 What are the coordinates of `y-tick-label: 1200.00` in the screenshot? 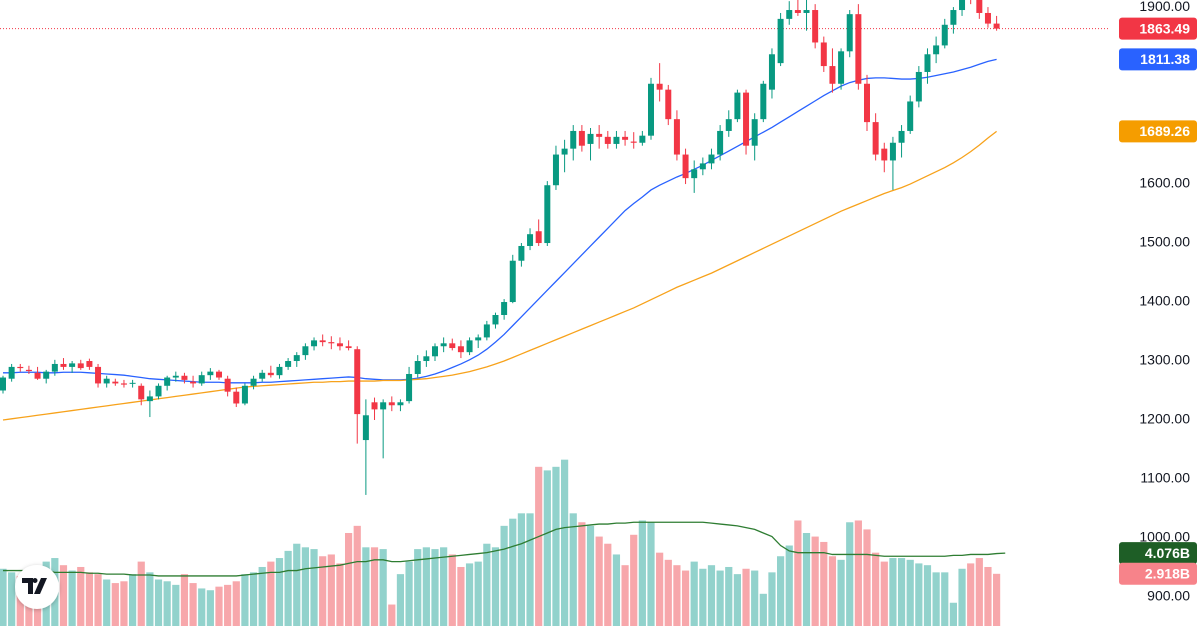 It's located at (1164, 419).